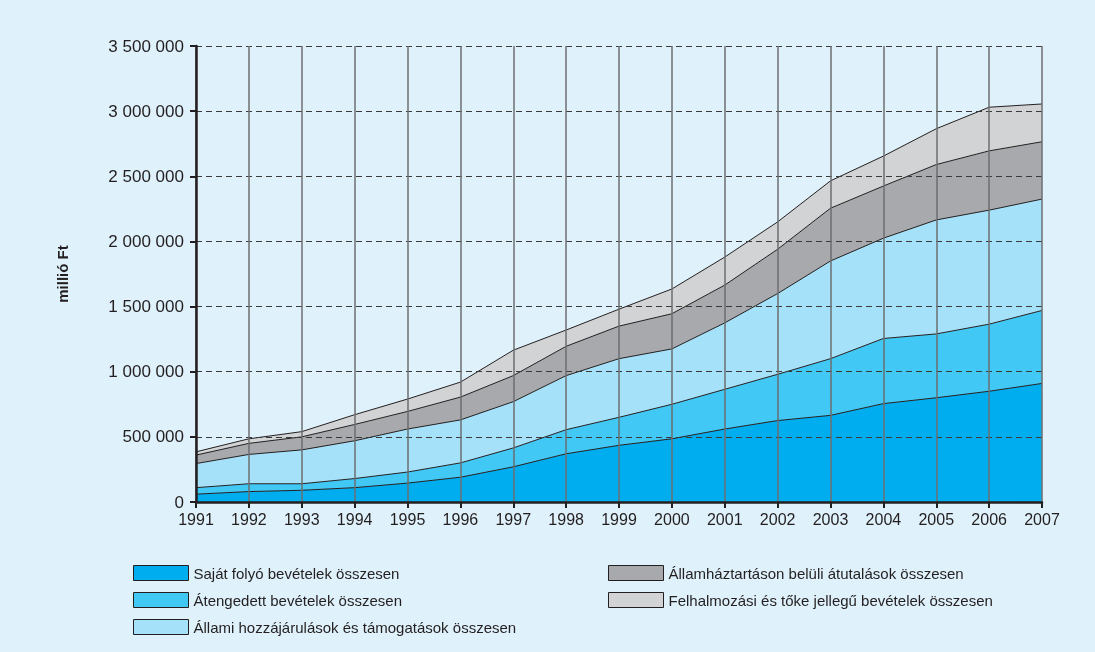  I want to click on legend-label: Átengedett bevételek összesen, so click(297, 600).